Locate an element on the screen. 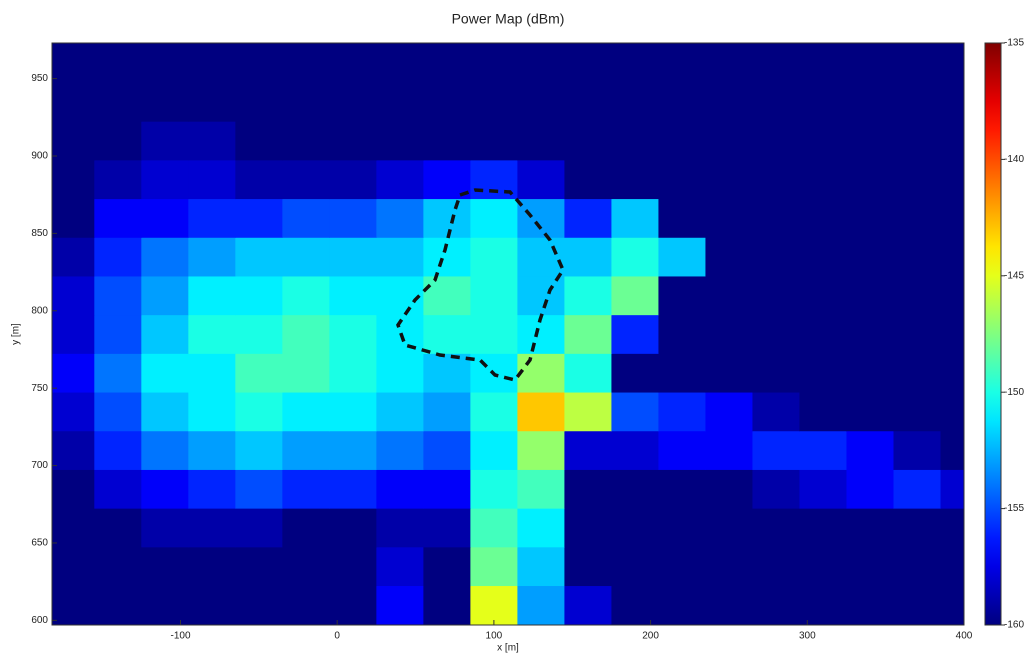 Image resolution: width=1032 pixels, height=661 pixels. y-tick-label: 850 is located at coordinates (39, 233).